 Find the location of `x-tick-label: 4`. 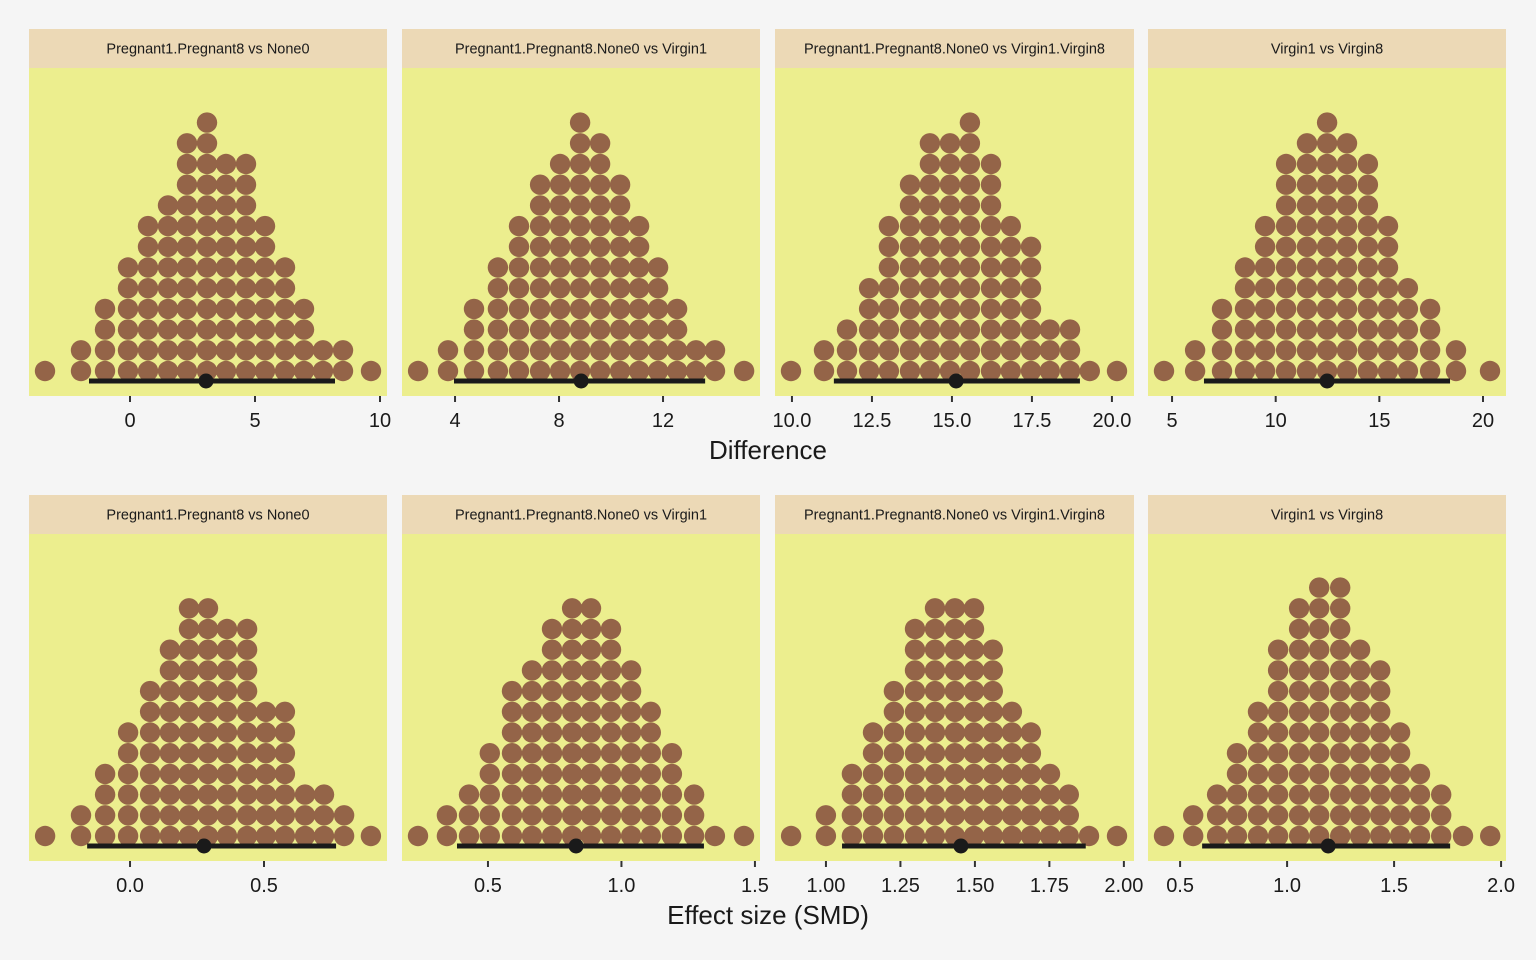

x-tick-label: 4 is located at coordinates (454, 421).